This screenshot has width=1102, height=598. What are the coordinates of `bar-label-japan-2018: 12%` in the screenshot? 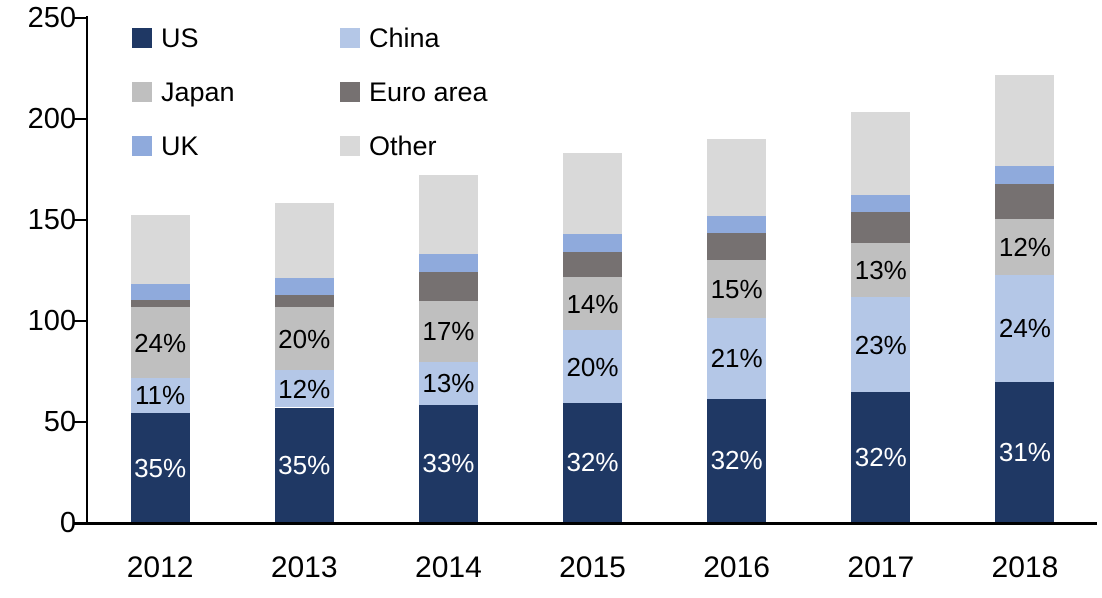 It's located at (1024, 246).